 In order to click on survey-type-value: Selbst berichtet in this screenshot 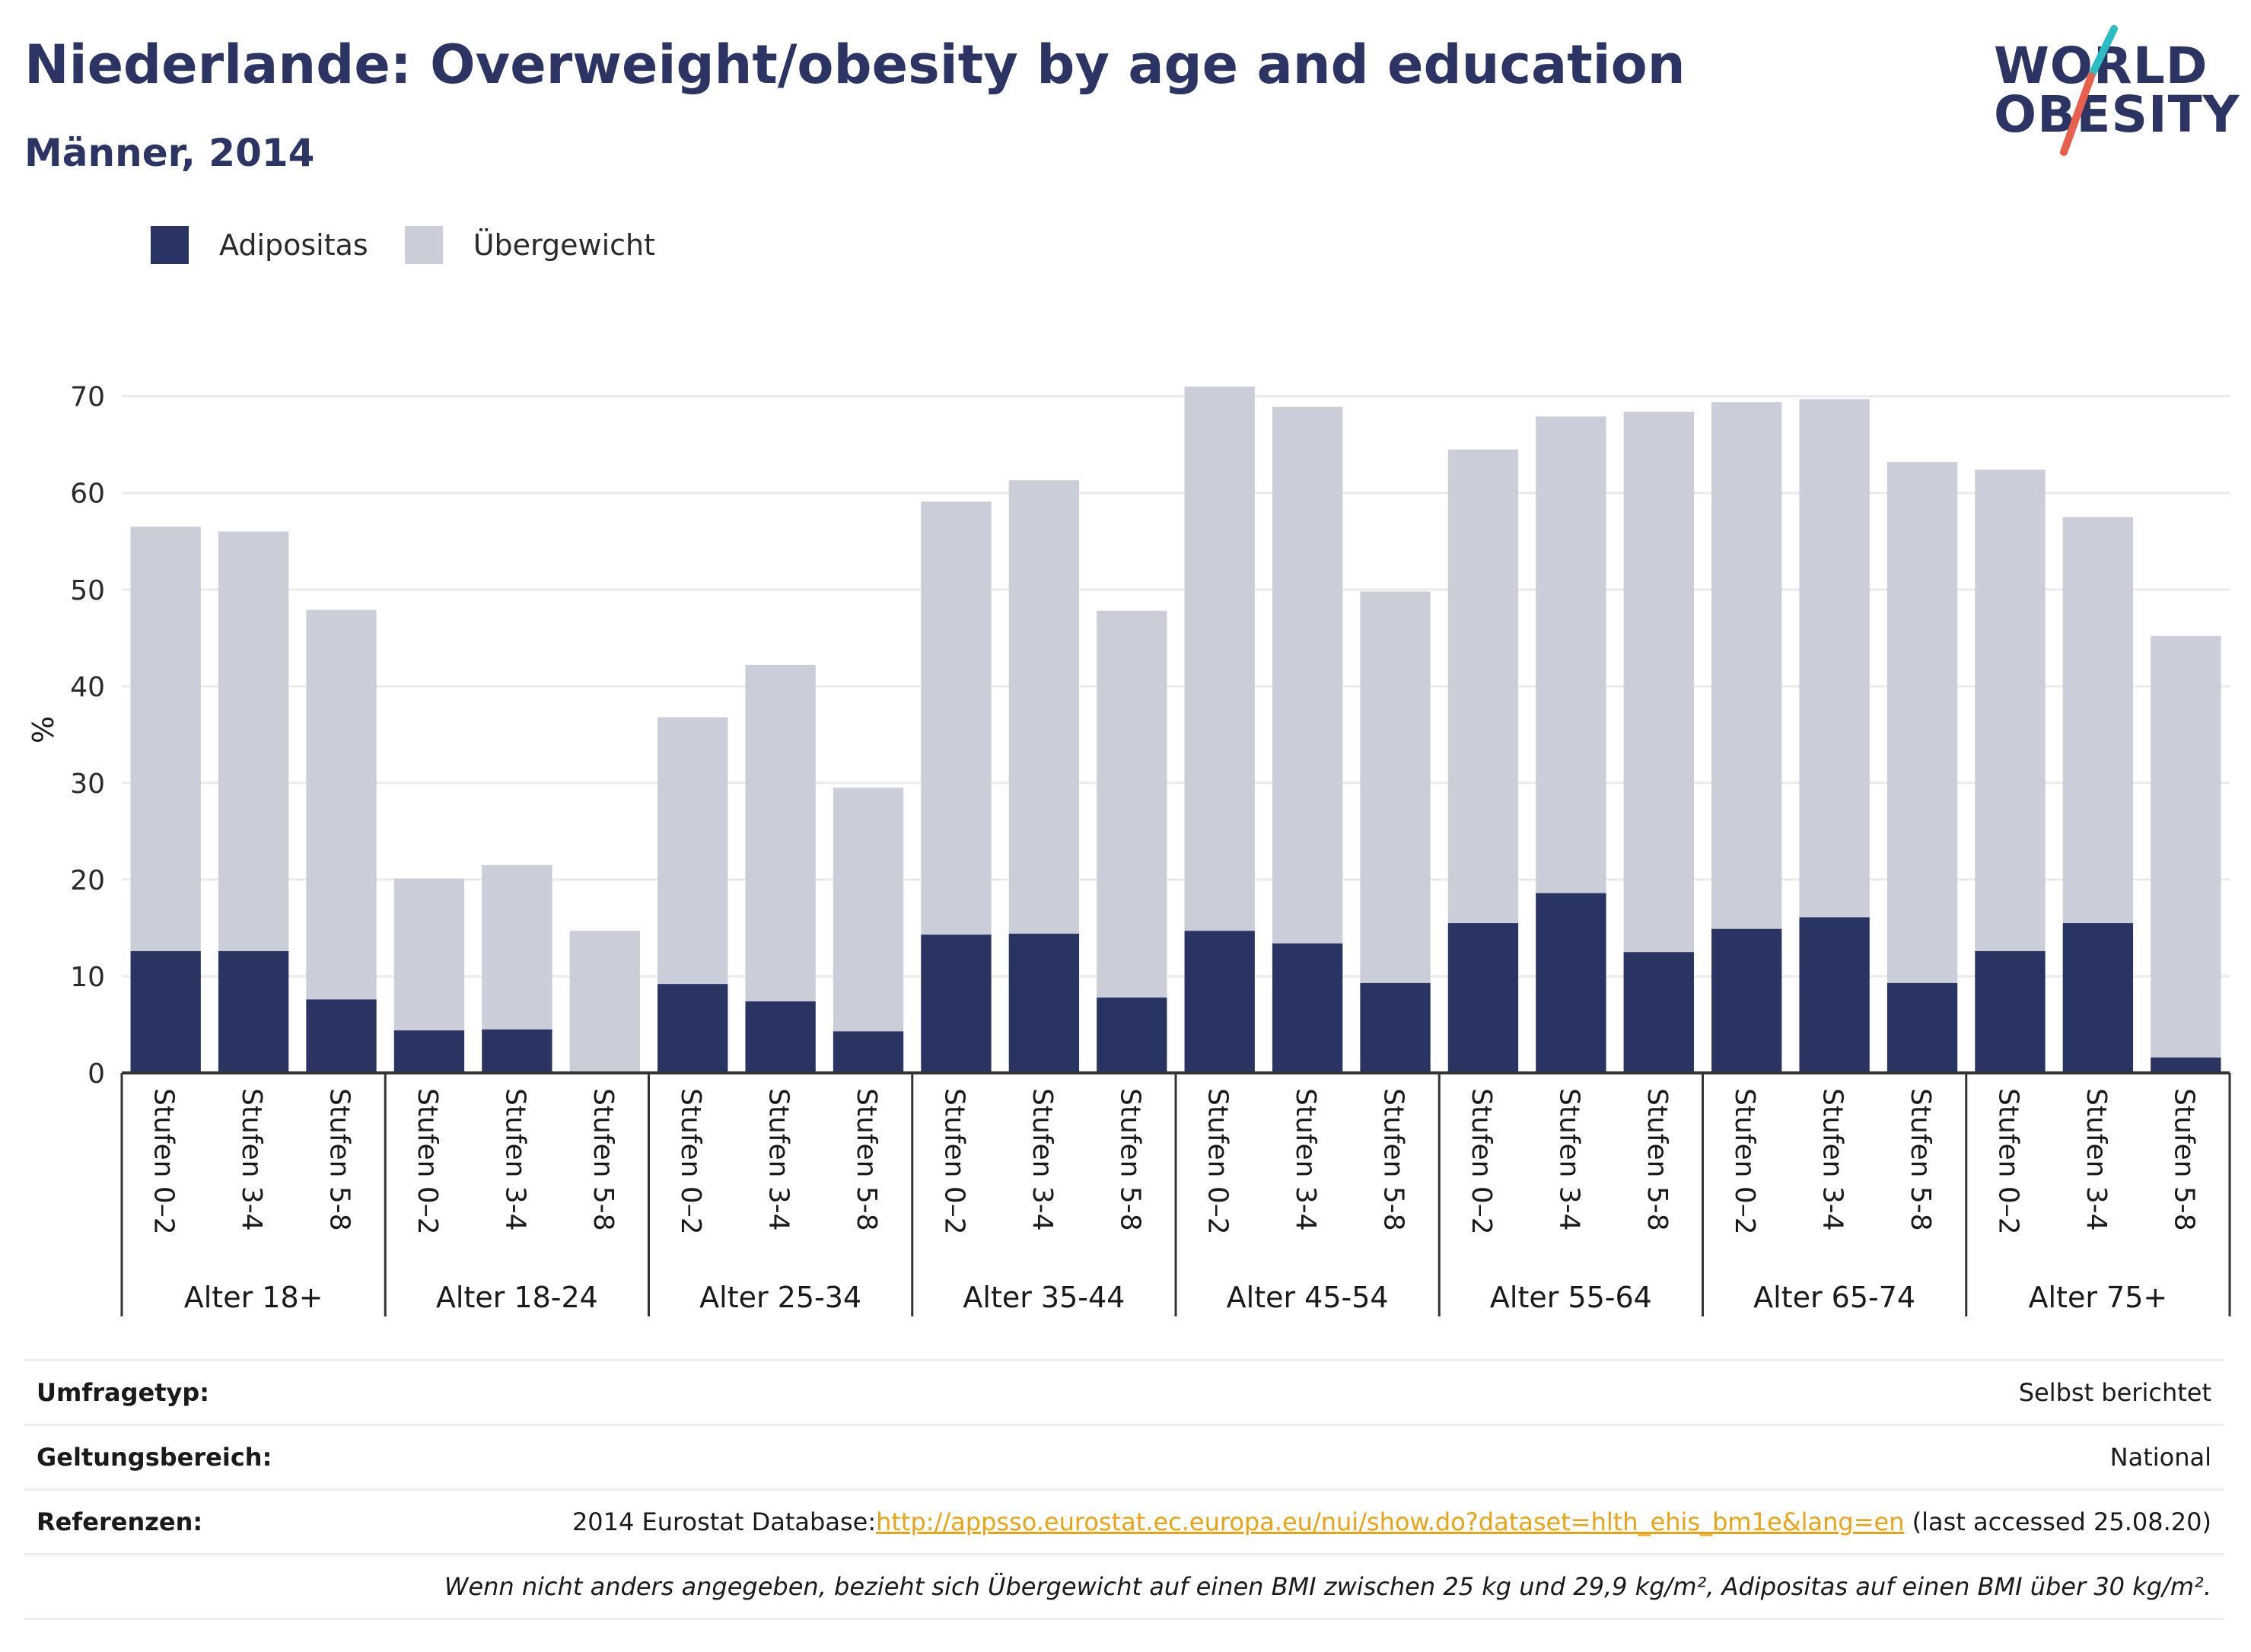, I will do `click(2114, 1392)`.